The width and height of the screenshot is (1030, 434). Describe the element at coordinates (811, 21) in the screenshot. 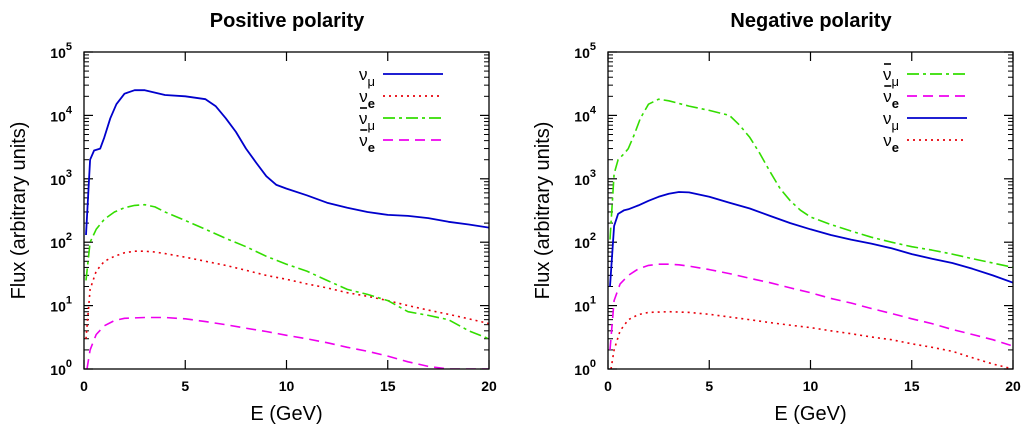

I see `chart-title: Negative polarity` at that location.